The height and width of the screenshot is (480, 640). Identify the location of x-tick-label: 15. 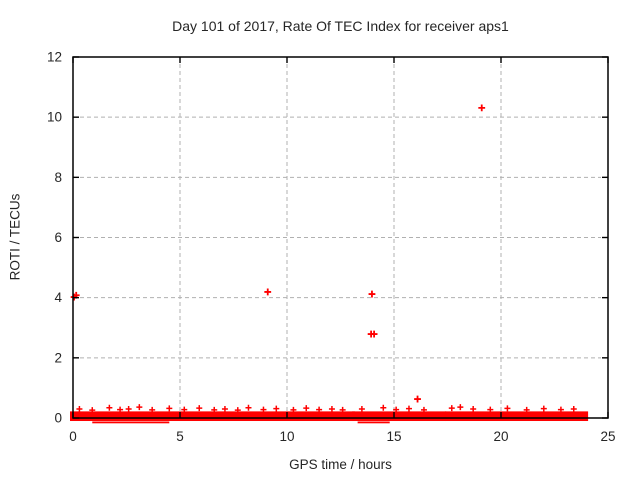
(393, 436).